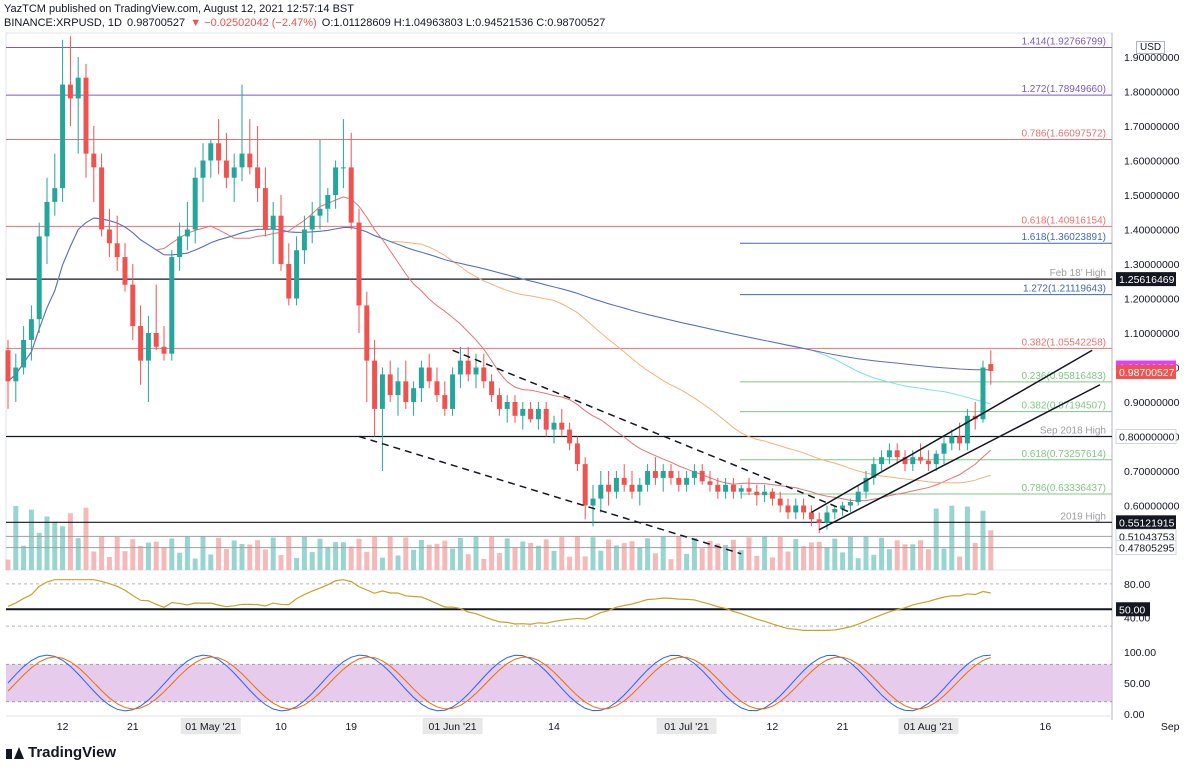  What do you see at coordinates (686, 727) in the screenshot?
I see `x-tick-label: 01 Jul '21` at bounding box center [686, 727].